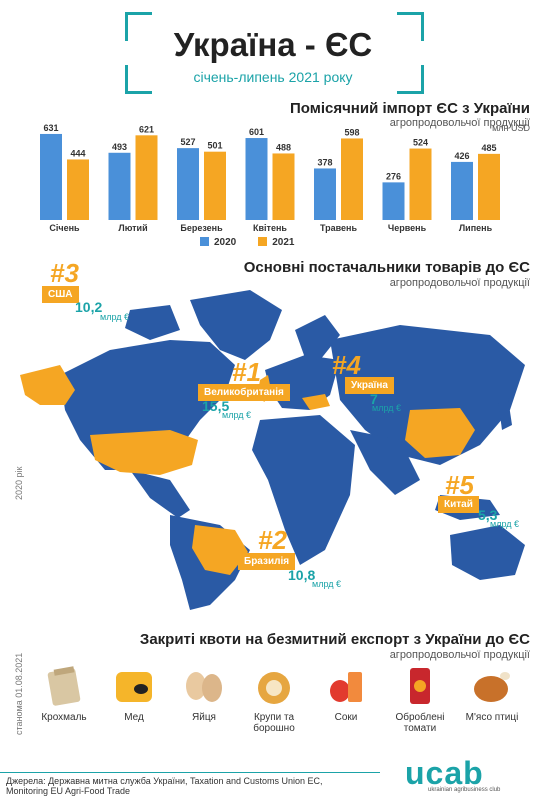  Describe the element at coordinates (488, 515) in the screenshot. I see `value-china: 5,3` at that location.